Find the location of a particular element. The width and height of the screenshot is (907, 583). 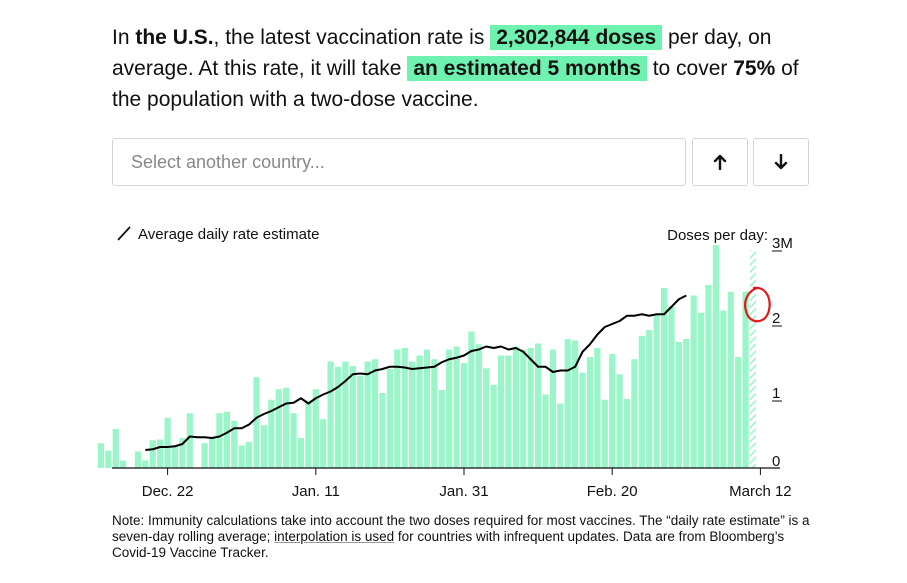

x-tick-label: Feb. 20 is located at coordinates (612, 491).